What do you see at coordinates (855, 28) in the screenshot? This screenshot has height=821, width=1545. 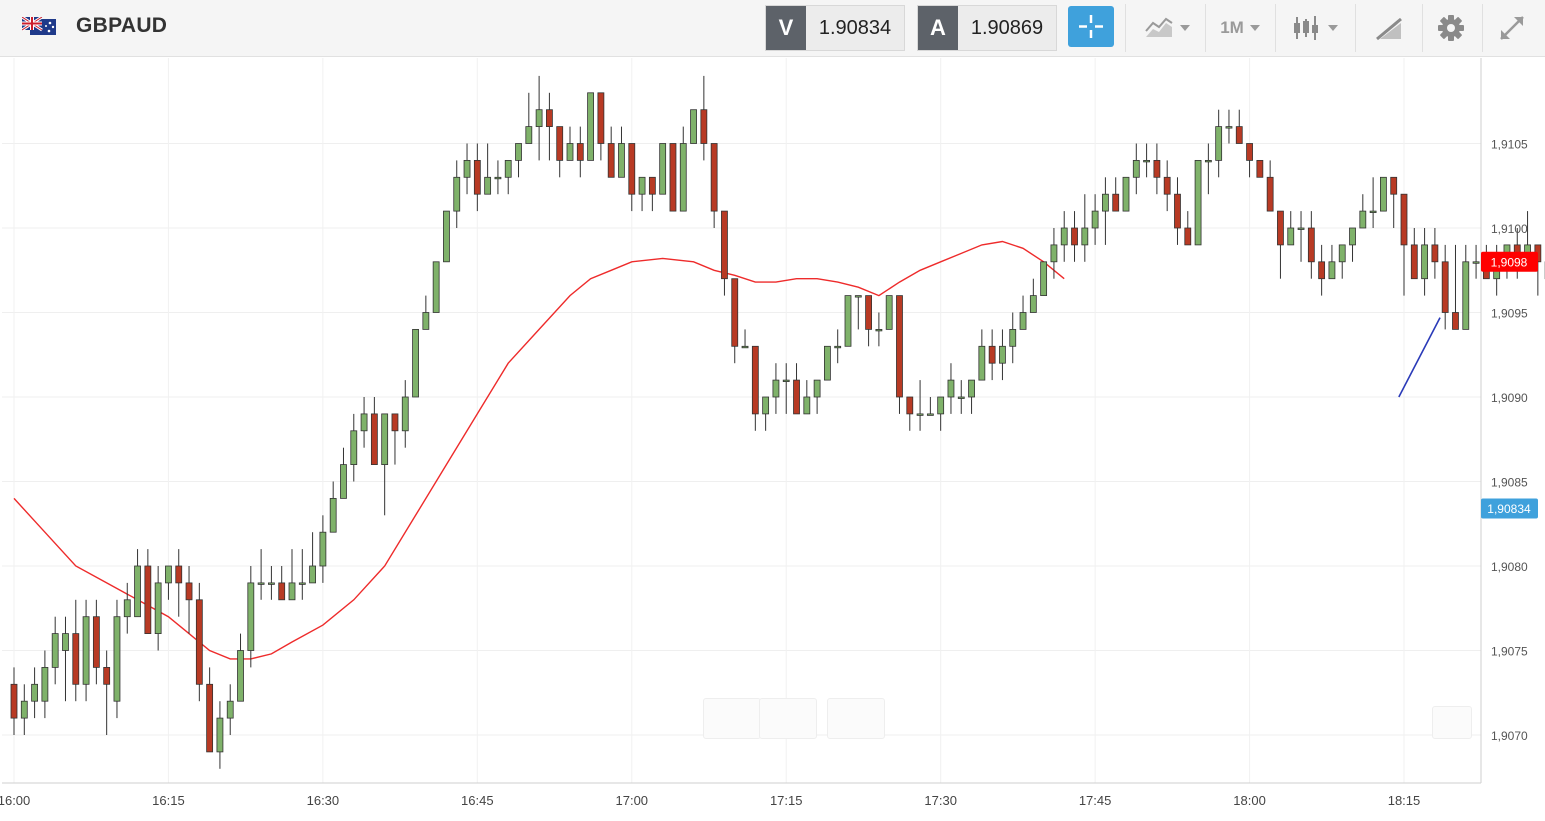 I see `sell-price: 1.90834` at bounding box center [855, 28].